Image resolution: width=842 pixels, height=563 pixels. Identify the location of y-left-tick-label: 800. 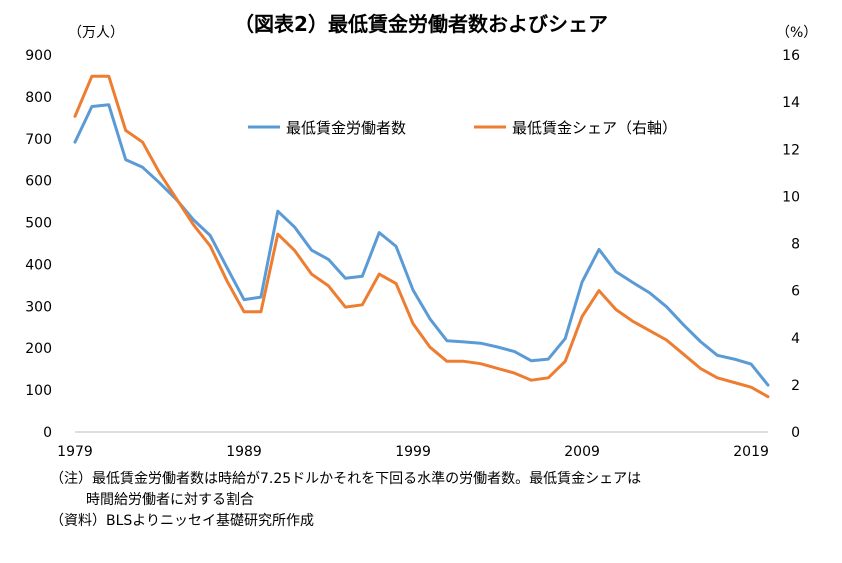
(38, 98).